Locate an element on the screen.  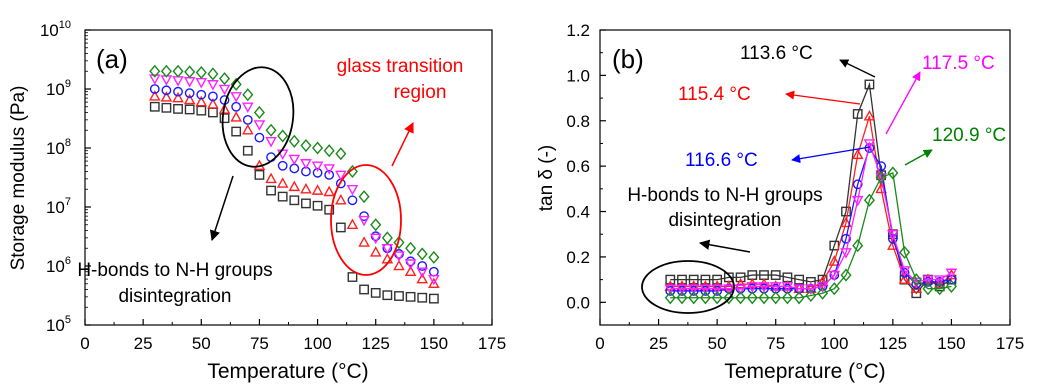
panel-b-y-axis-label: tan δ (-) is located at coordinates (546, 178).